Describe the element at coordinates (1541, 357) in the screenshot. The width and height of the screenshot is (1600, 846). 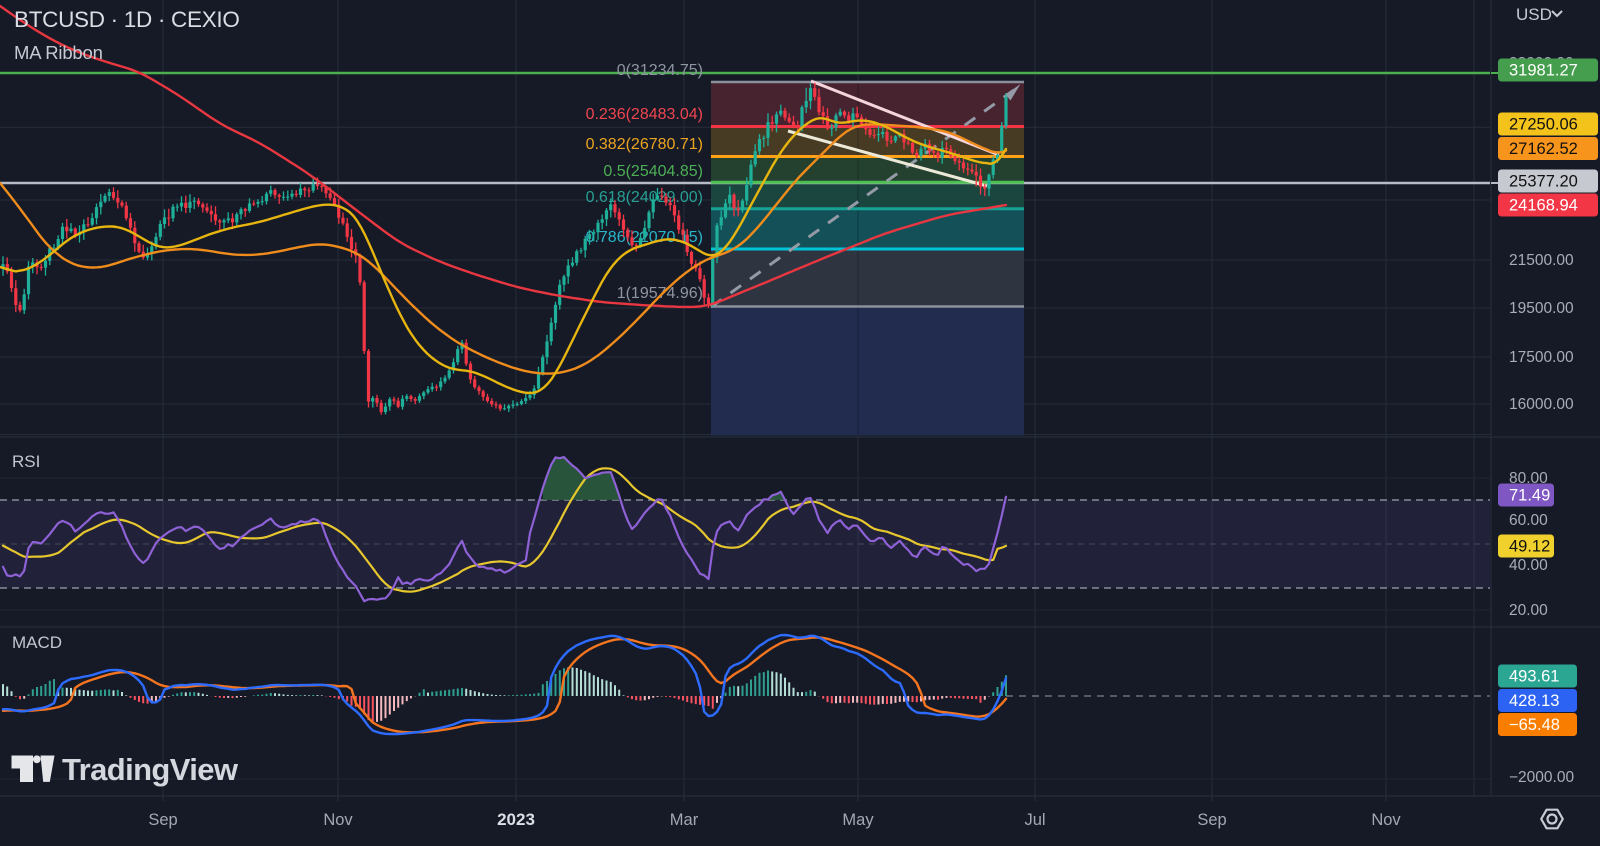
I see `svg-text: 17500.00` at that location.